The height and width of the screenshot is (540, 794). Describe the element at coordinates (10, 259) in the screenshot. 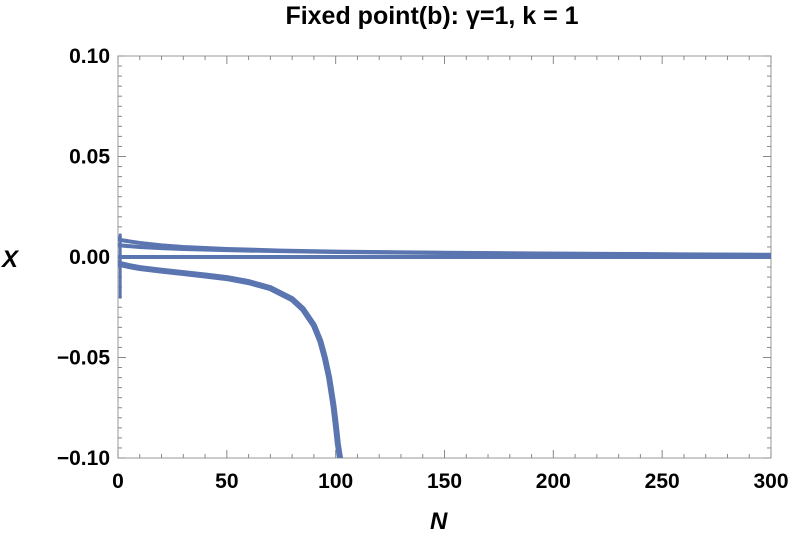

I see `y-axis-label: X` at that location.